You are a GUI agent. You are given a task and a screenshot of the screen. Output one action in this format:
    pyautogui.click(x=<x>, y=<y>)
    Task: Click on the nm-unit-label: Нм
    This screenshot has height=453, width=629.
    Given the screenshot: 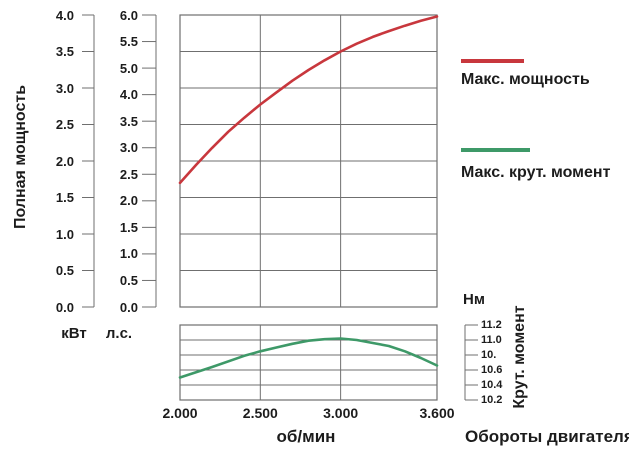 What is the action you would take?
    pyautogui.click(x=474, y=299)
    